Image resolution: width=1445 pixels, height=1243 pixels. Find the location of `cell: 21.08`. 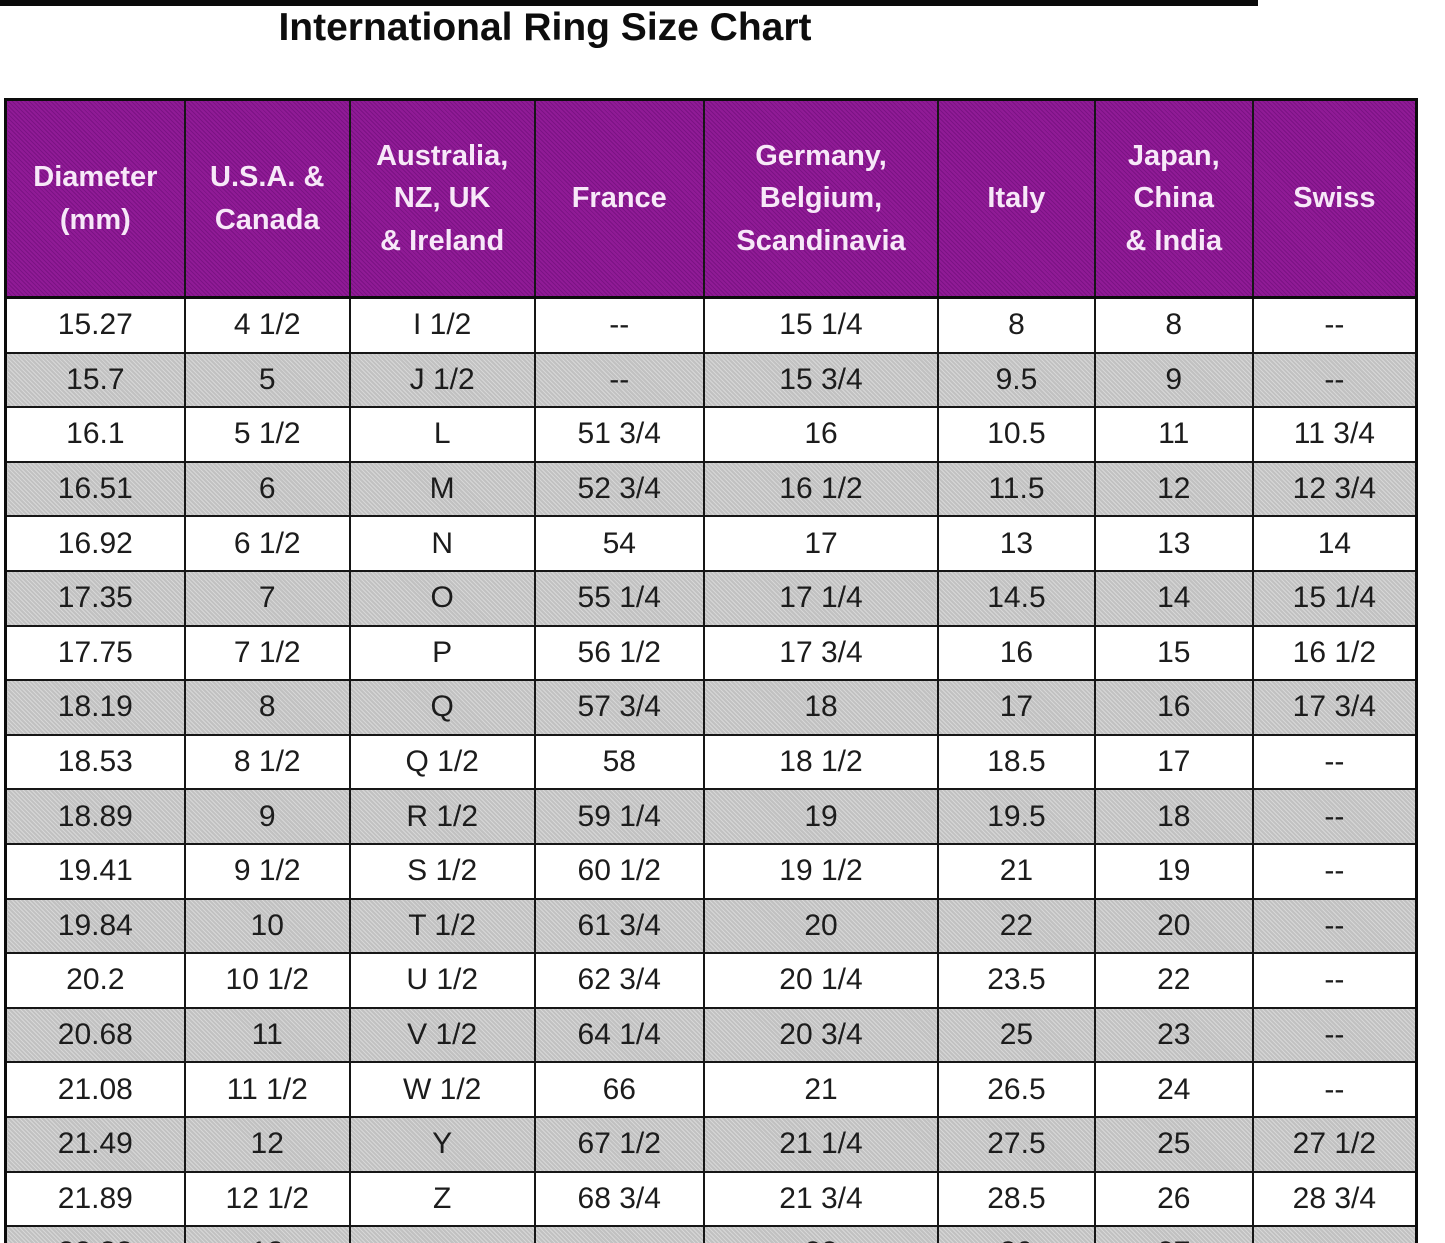

cell: 21.08 is located at coordinates (95, 1089).